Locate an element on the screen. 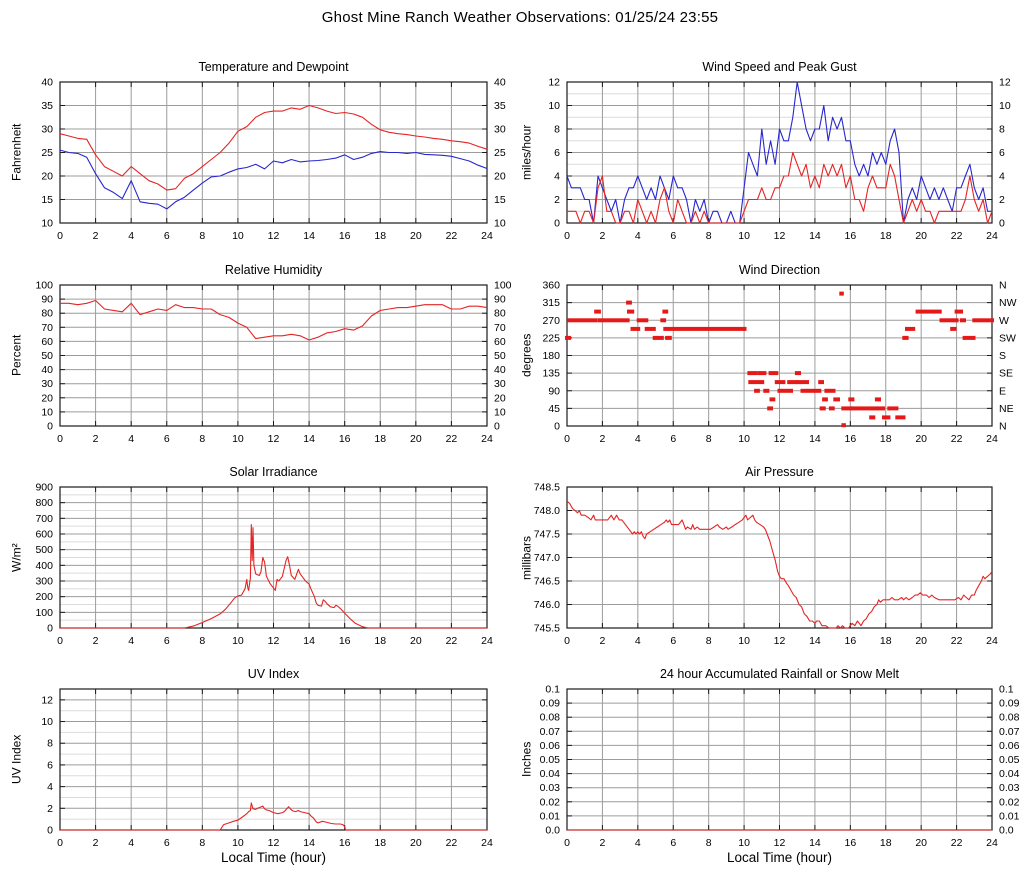 Image resolution: width=1027 pixels, height=878 pixels. svg-text: 800 is located at coordinates (44, 503).